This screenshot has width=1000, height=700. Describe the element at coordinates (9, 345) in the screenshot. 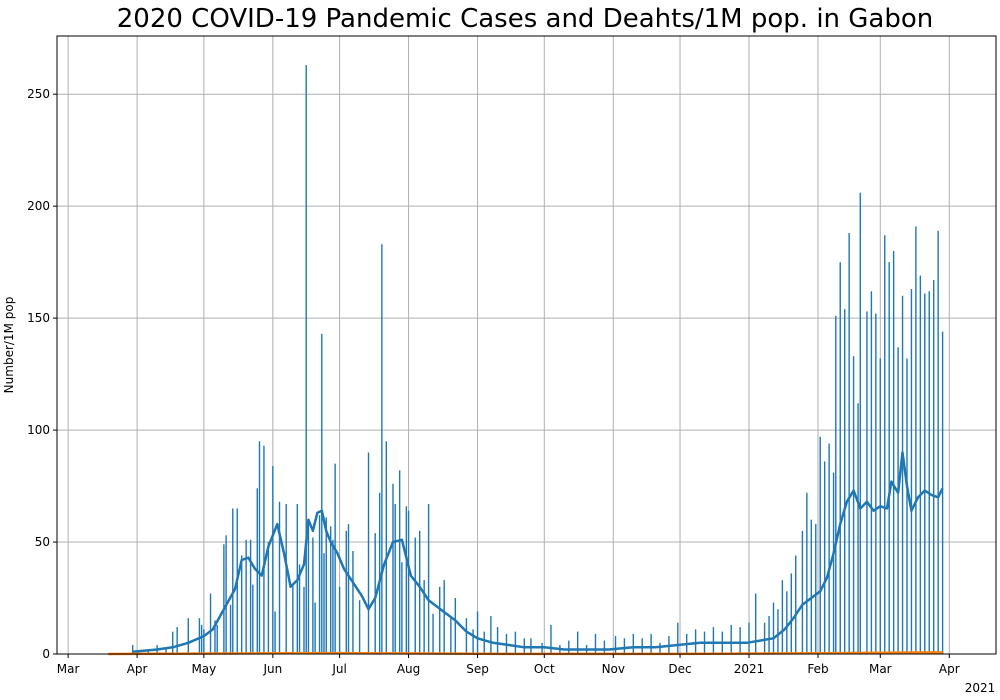

I see `y-axis-label: Number/1M pop` at that location.